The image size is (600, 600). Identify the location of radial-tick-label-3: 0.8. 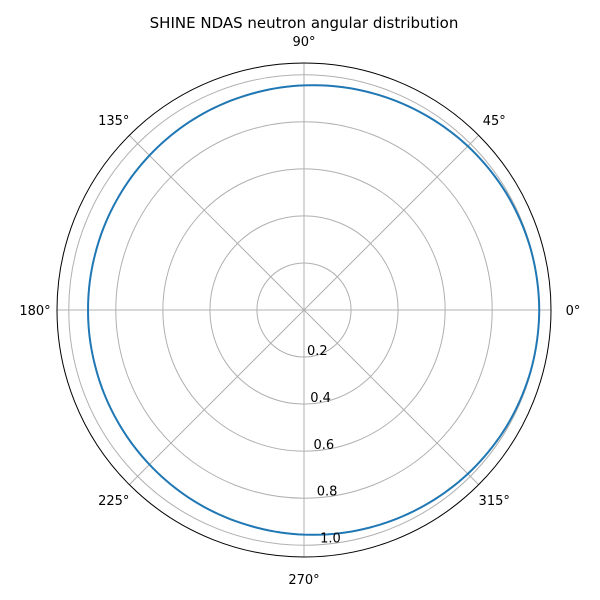
(327, 492).